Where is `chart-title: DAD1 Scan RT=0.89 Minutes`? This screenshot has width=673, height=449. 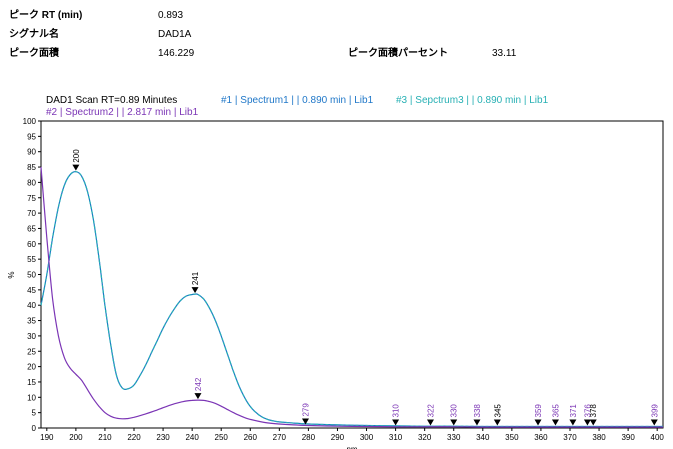 chart-title: DAD1 Scan RT=0.89 Minutes is located at coordinates (111, 100).